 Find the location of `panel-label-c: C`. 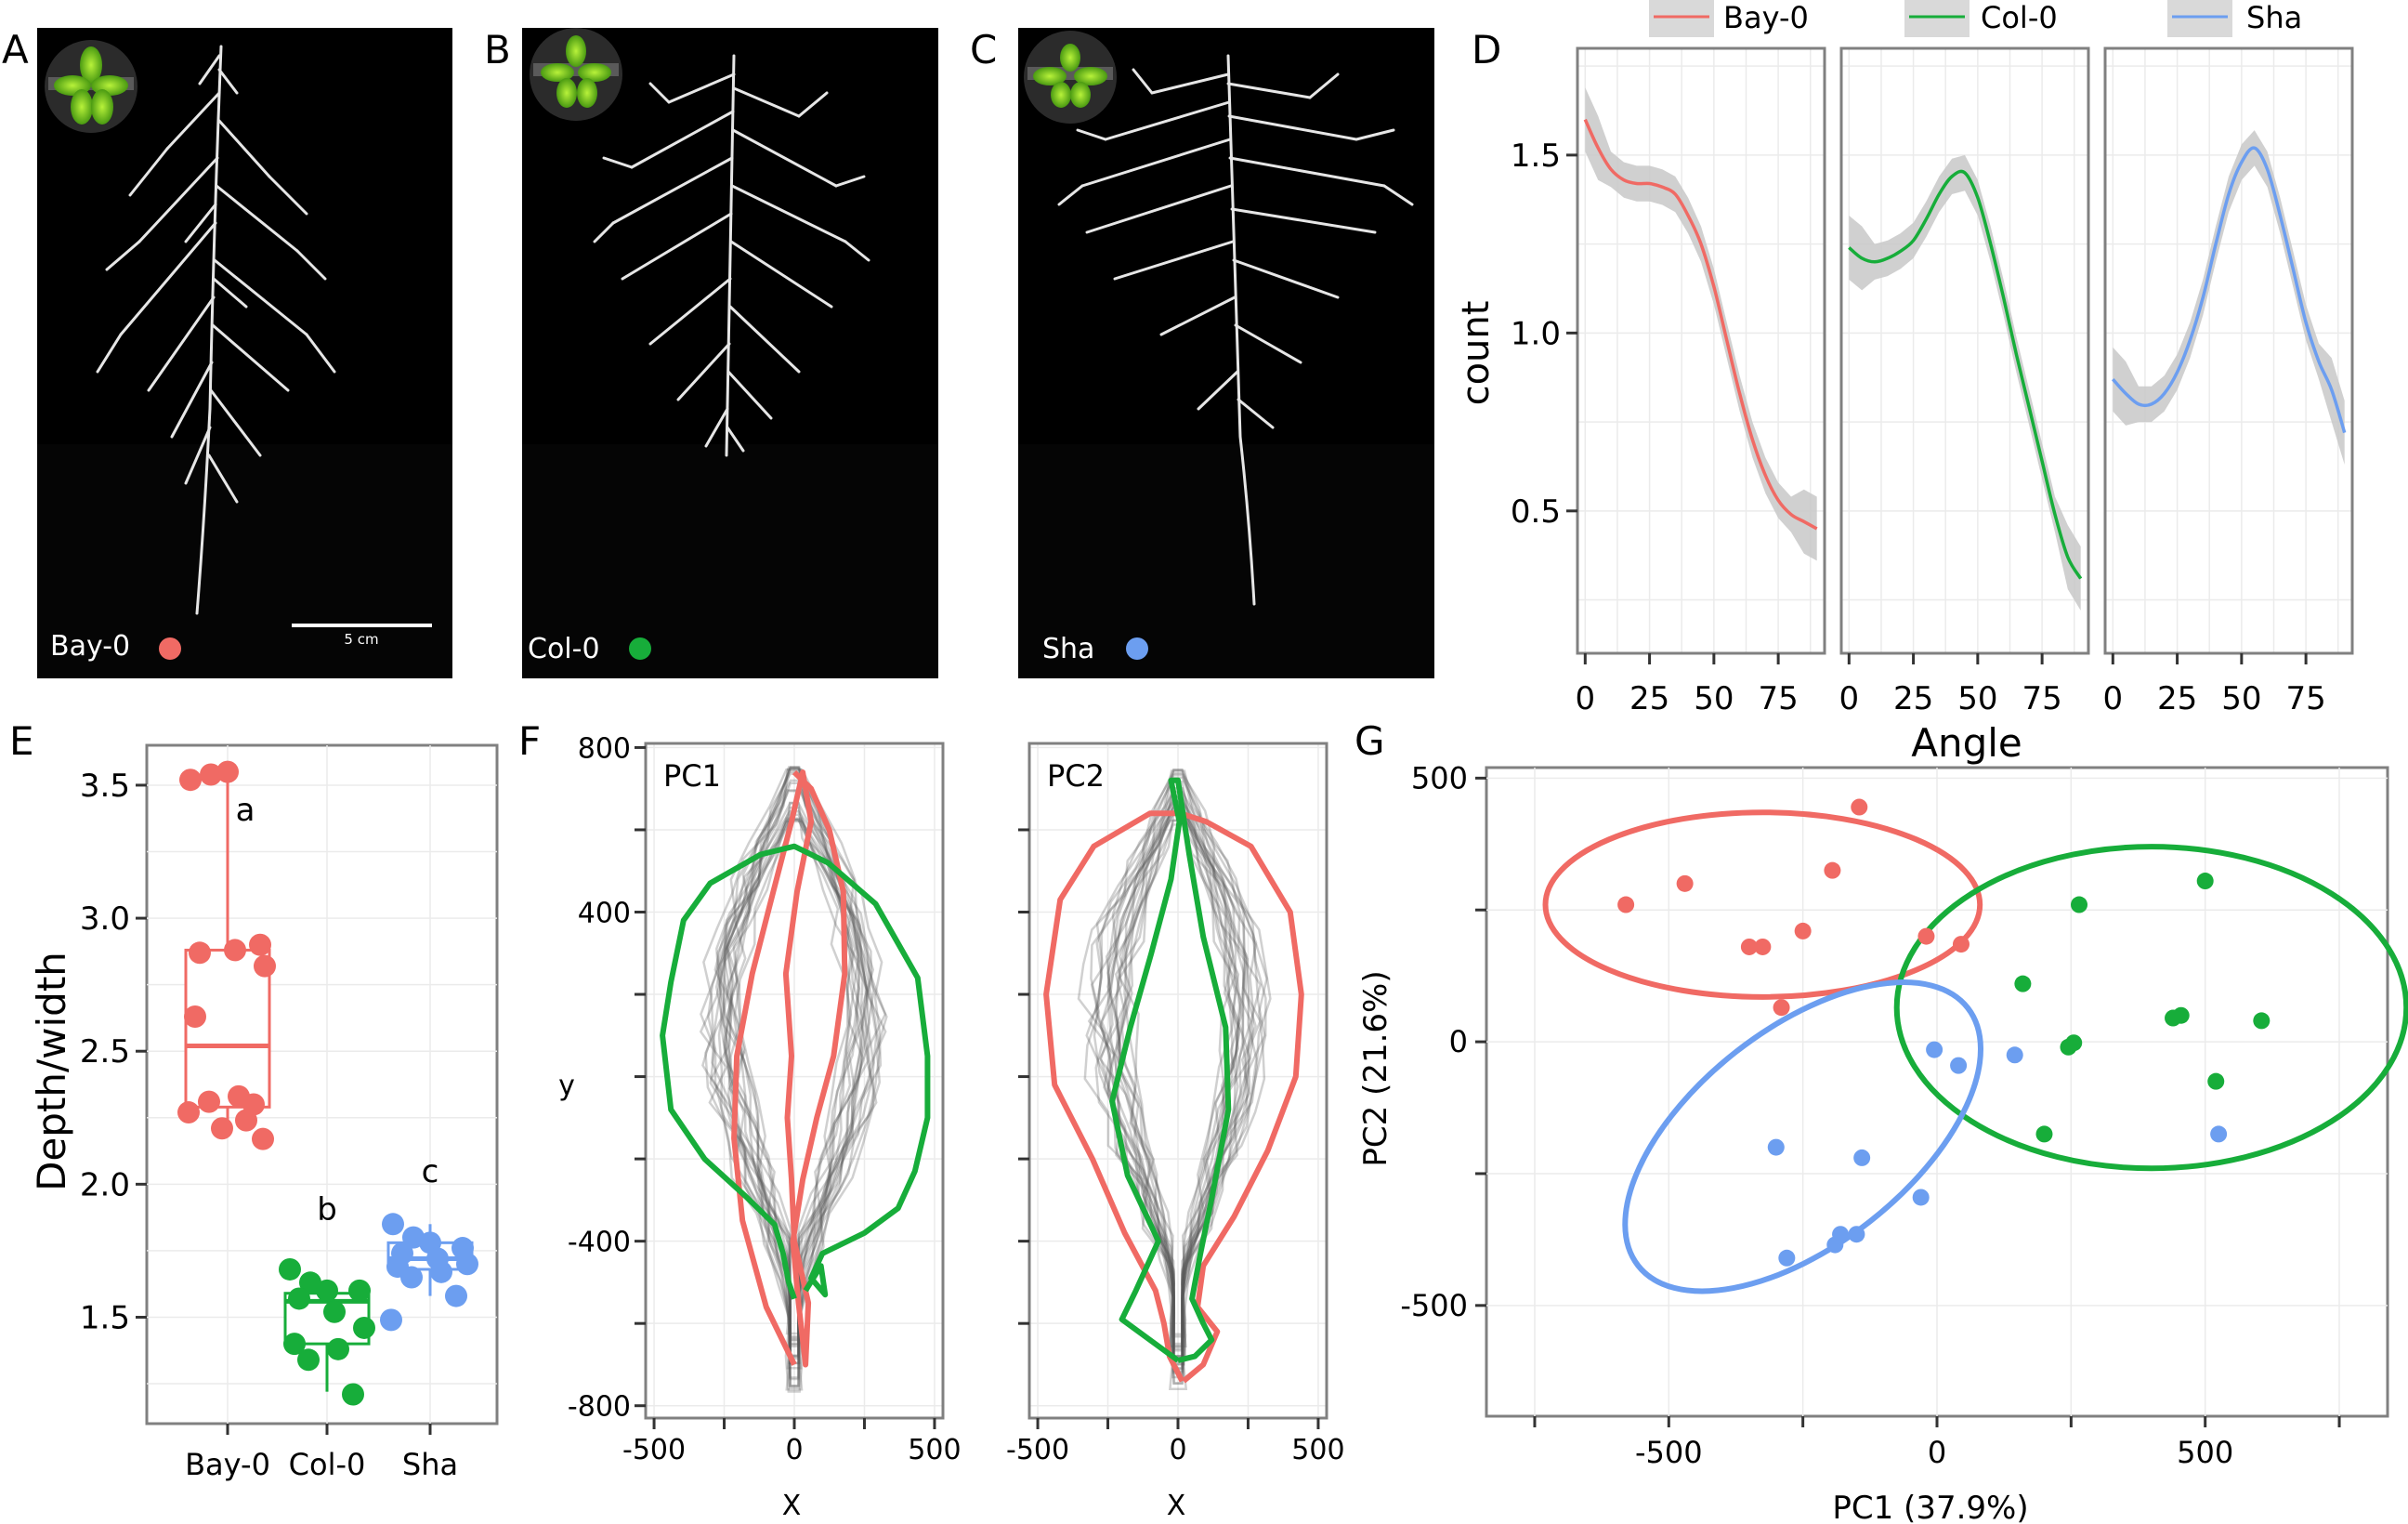

panel-label-c: C is located at coordinates (983, 50).